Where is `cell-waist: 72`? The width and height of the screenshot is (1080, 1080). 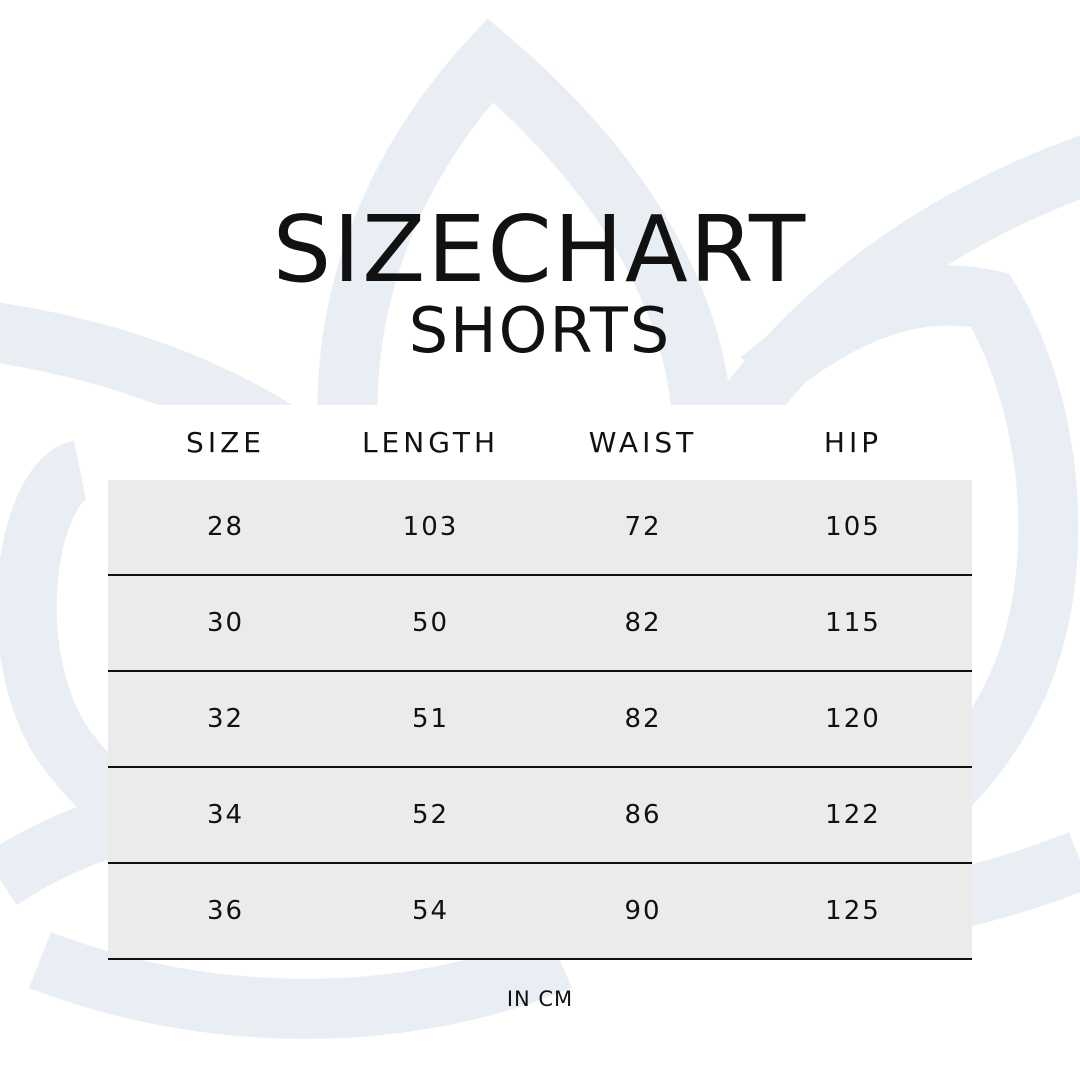 cell-waist: 72 is located at coordinates (643, 527).